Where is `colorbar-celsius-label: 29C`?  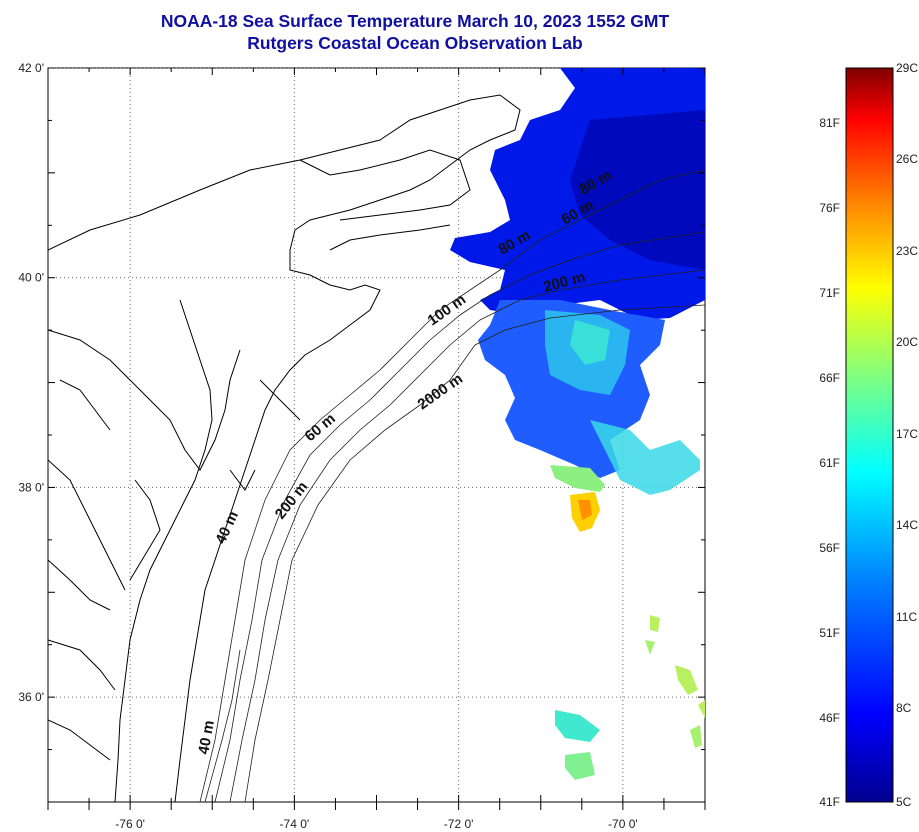 colorbar-celsius-label: 29C is located at coordinates (907, 68).